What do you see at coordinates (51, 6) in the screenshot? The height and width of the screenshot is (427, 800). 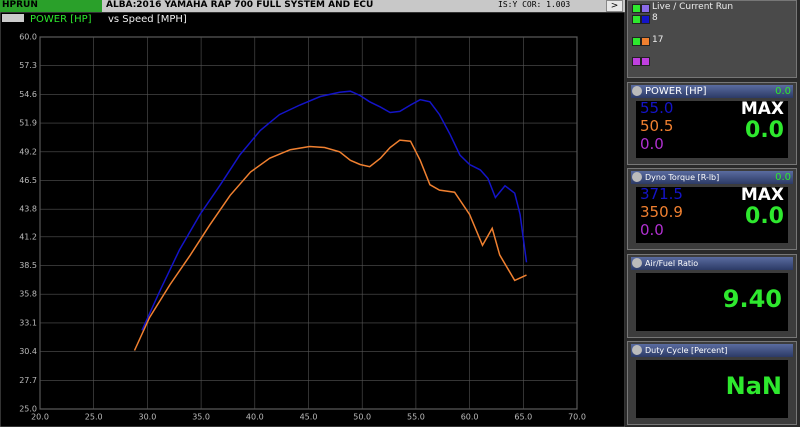 I see `run-label: HPRUN` at bounding box center [51, 6].